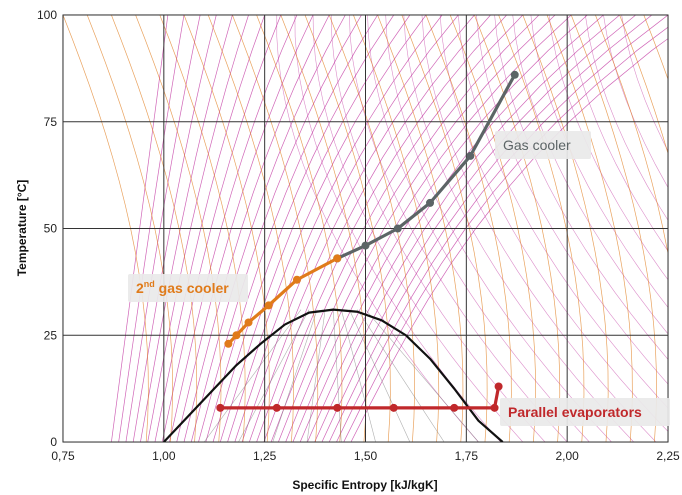  What do you see at coordinates (164, 456) in the screenshot?
I see `x-tick-label: 1,00` at bounding box center [164, 456].